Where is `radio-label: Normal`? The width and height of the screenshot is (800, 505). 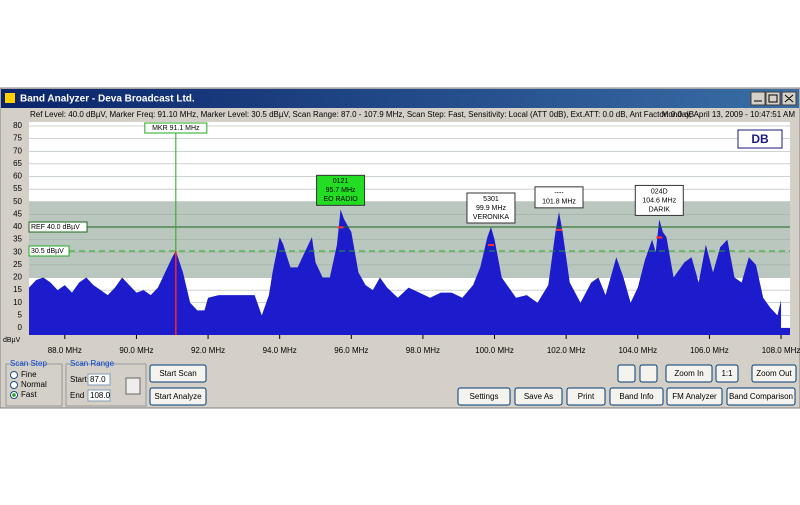
radio-label: Normal is located at coordinates (34, 384).